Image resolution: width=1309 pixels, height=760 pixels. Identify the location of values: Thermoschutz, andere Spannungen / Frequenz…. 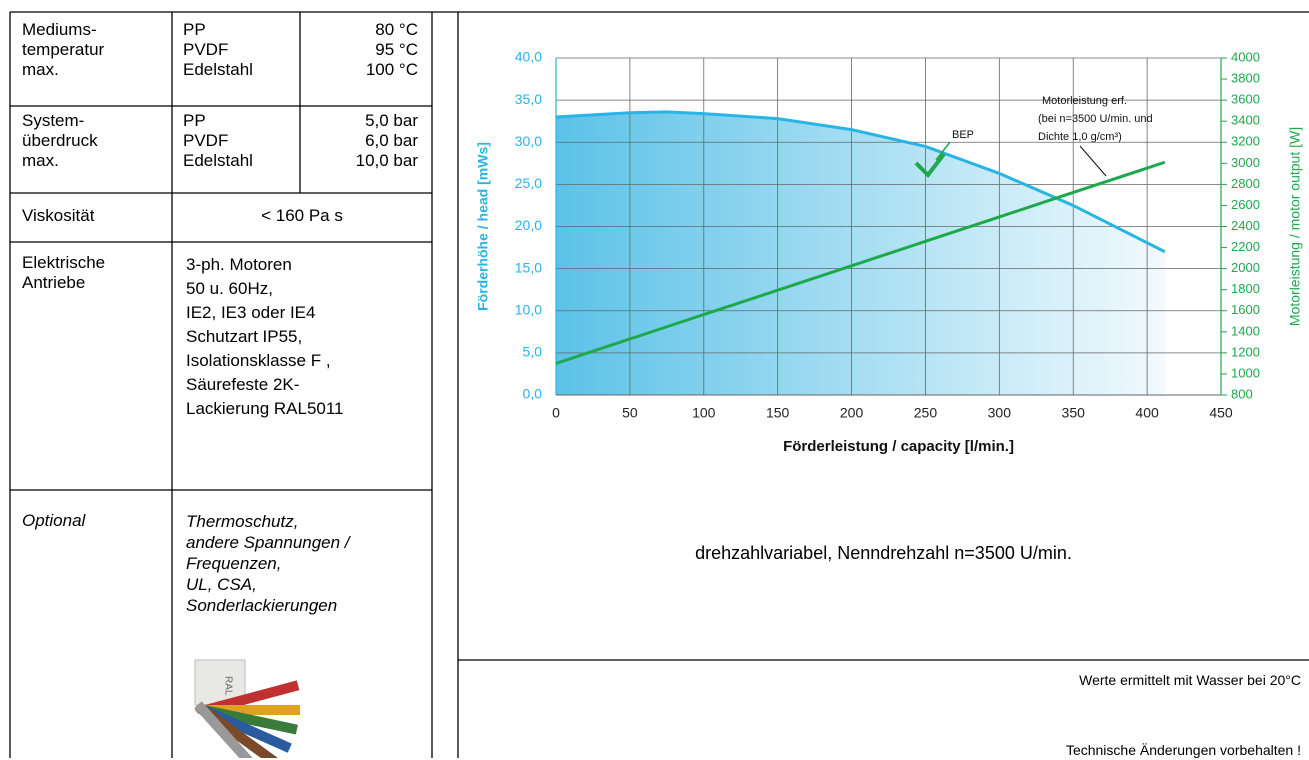
(268, 563).